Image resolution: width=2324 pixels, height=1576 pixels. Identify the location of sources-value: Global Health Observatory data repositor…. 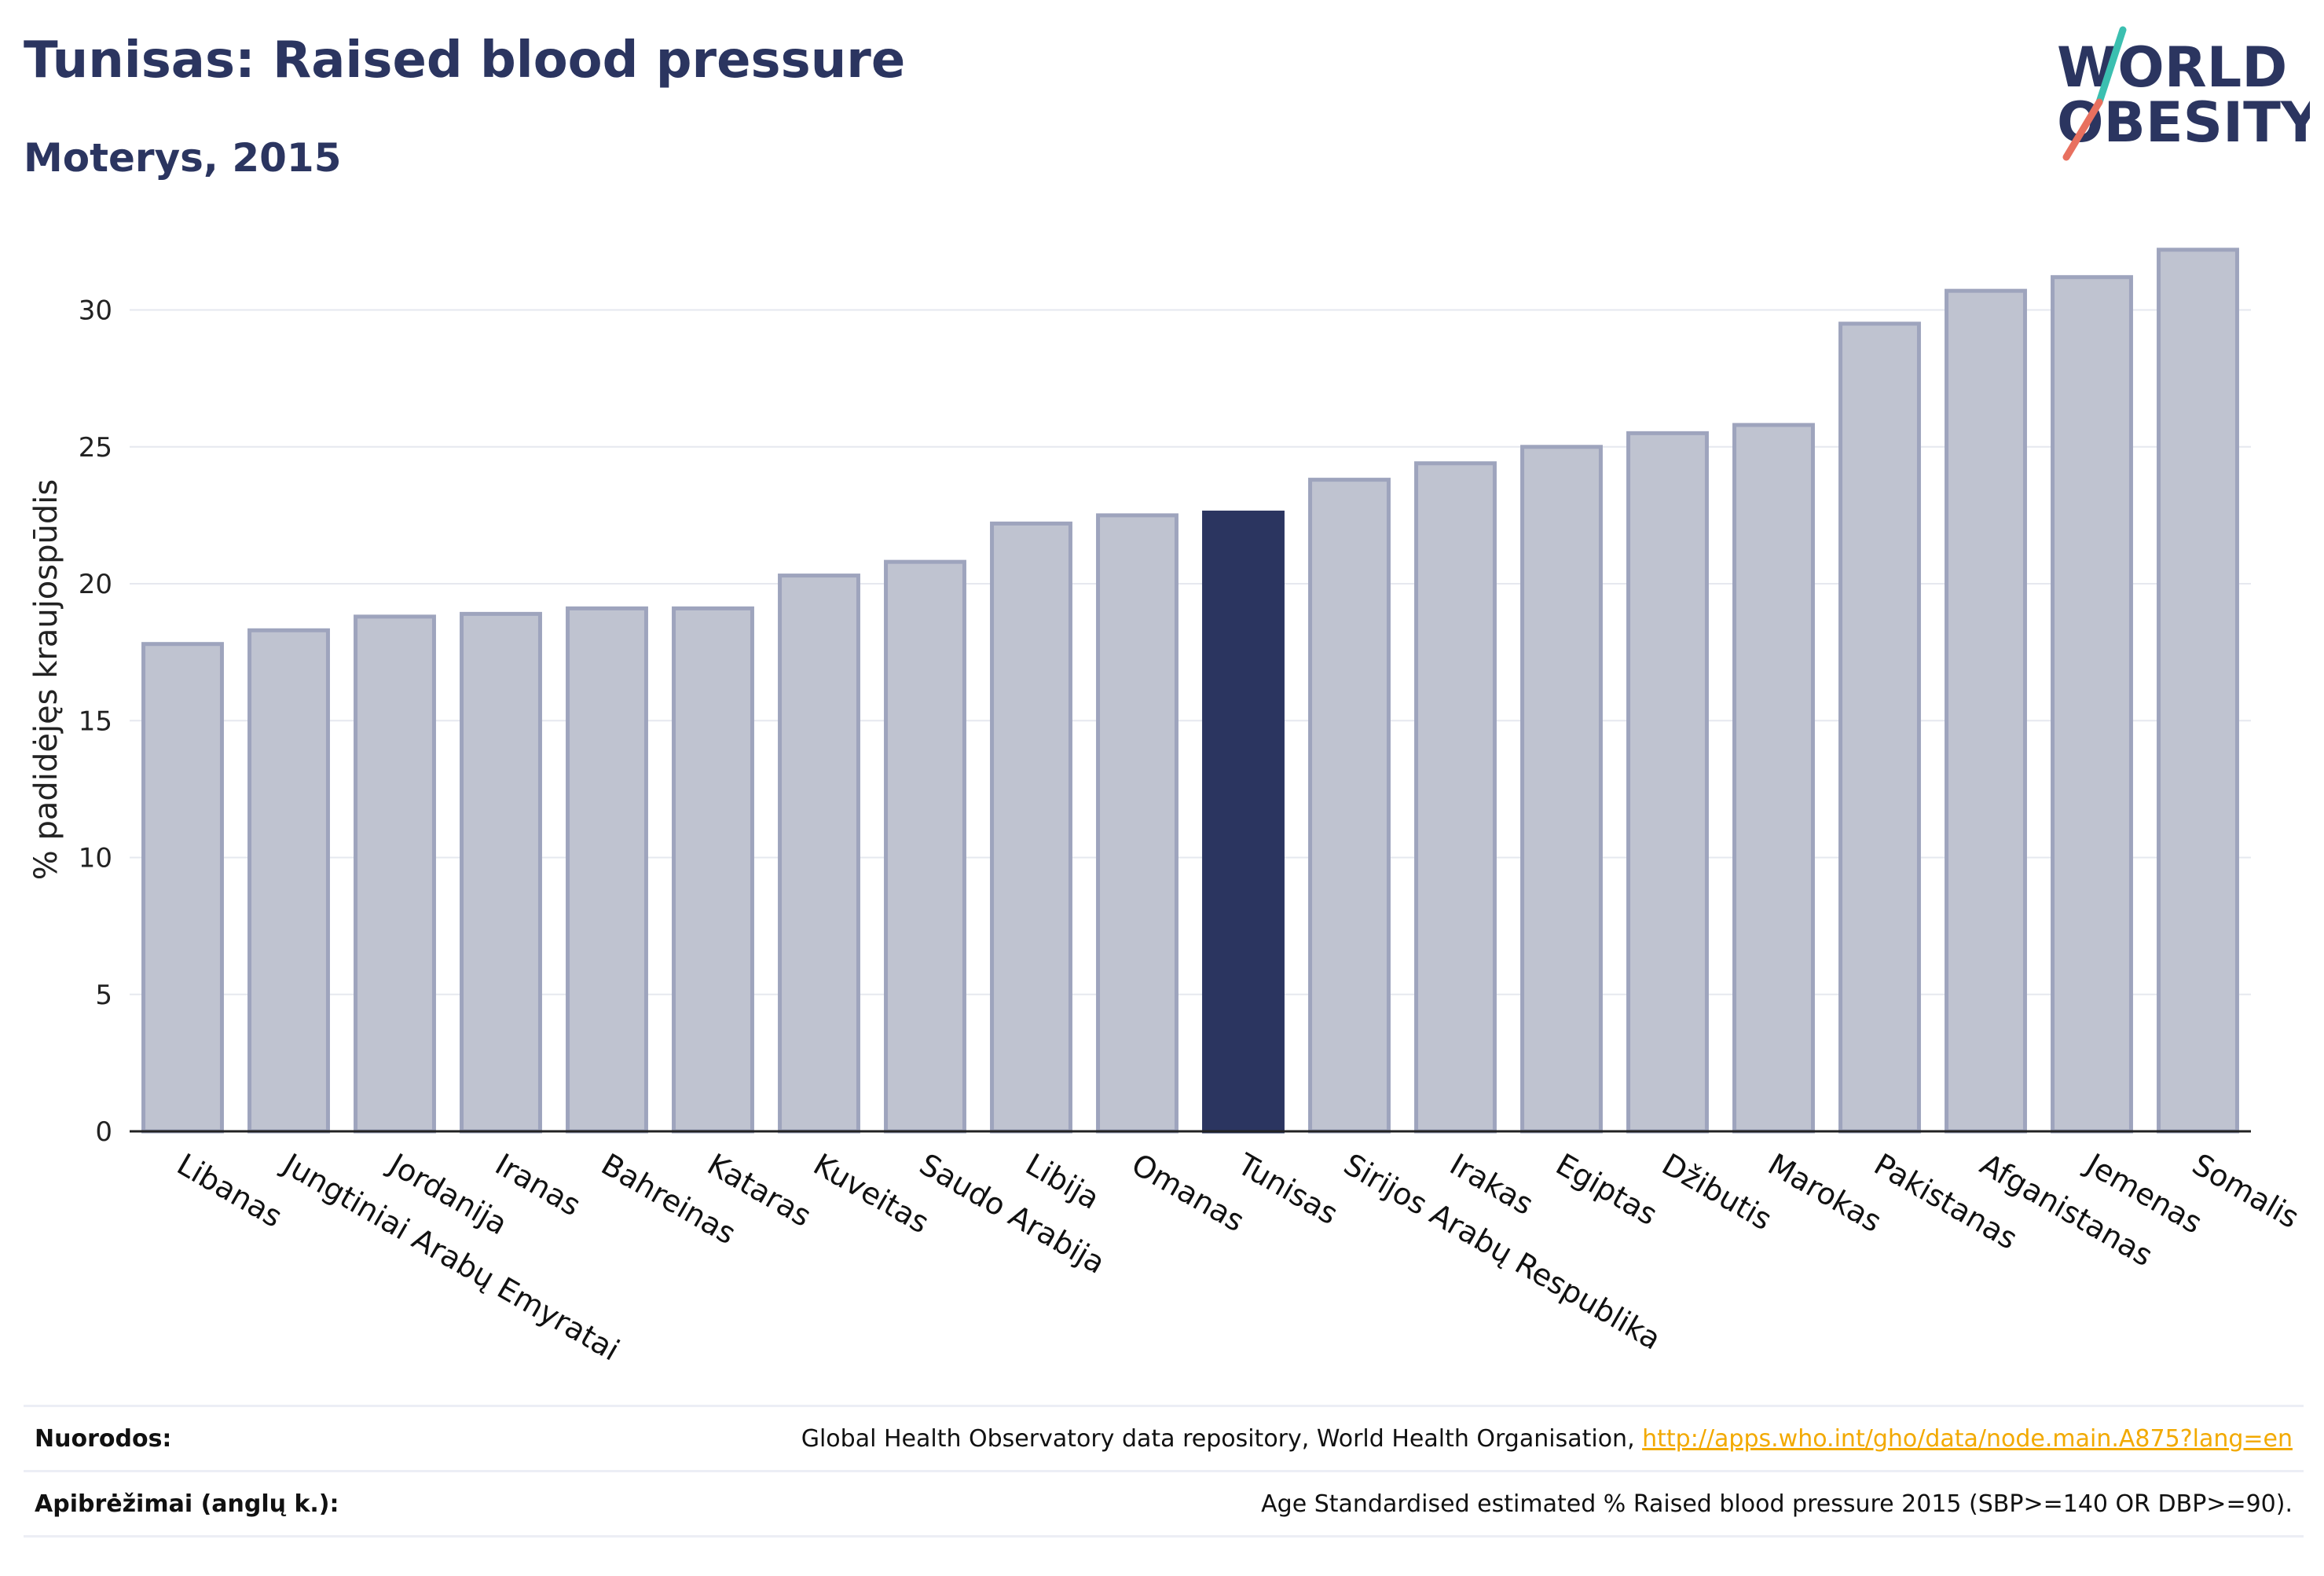
(1552, 1439).